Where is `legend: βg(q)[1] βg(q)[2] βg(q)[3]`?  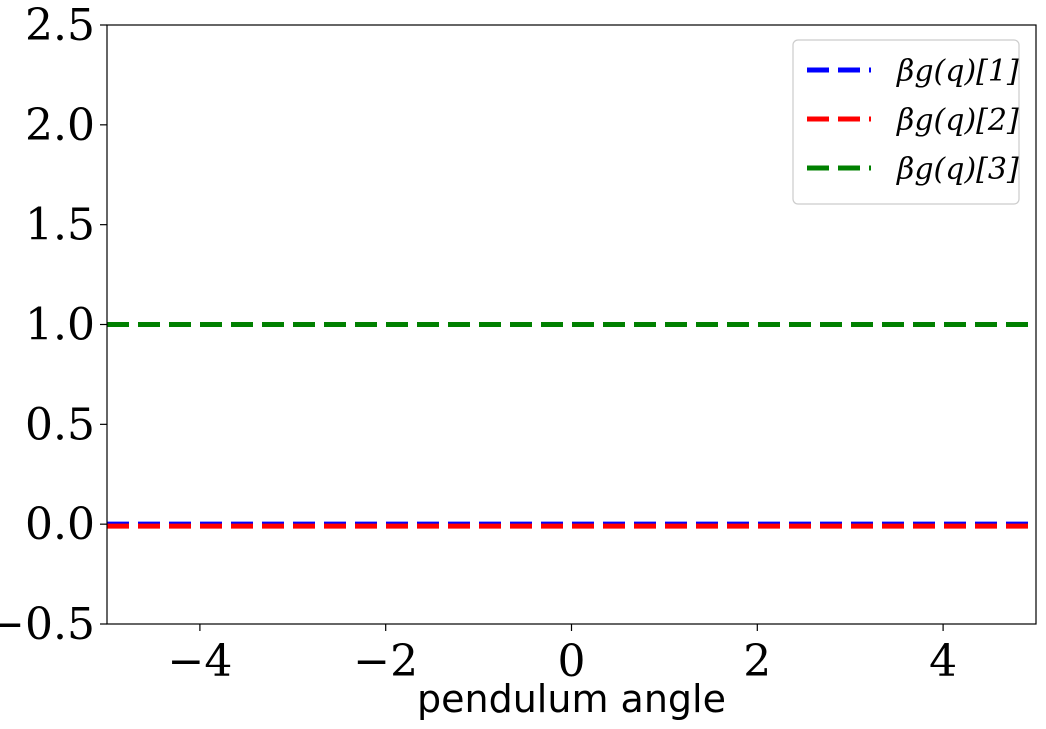
legend: βg(q)[1] βg(q)[2] βg(q)[3] is located at coordinates (906, 122).